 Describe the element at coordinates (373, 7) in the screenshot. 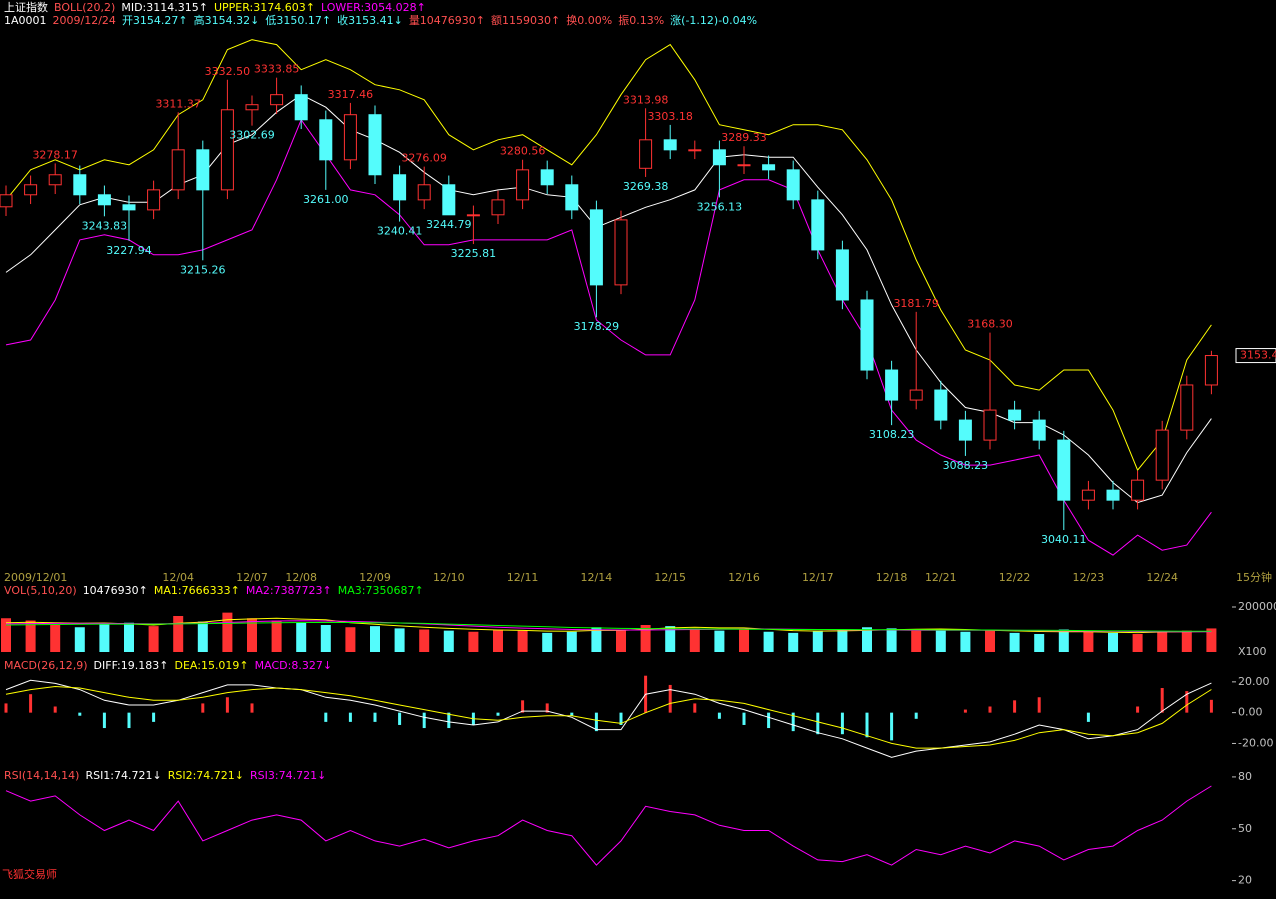

I see `header-item: LOWER:3054.028↑` at that location.